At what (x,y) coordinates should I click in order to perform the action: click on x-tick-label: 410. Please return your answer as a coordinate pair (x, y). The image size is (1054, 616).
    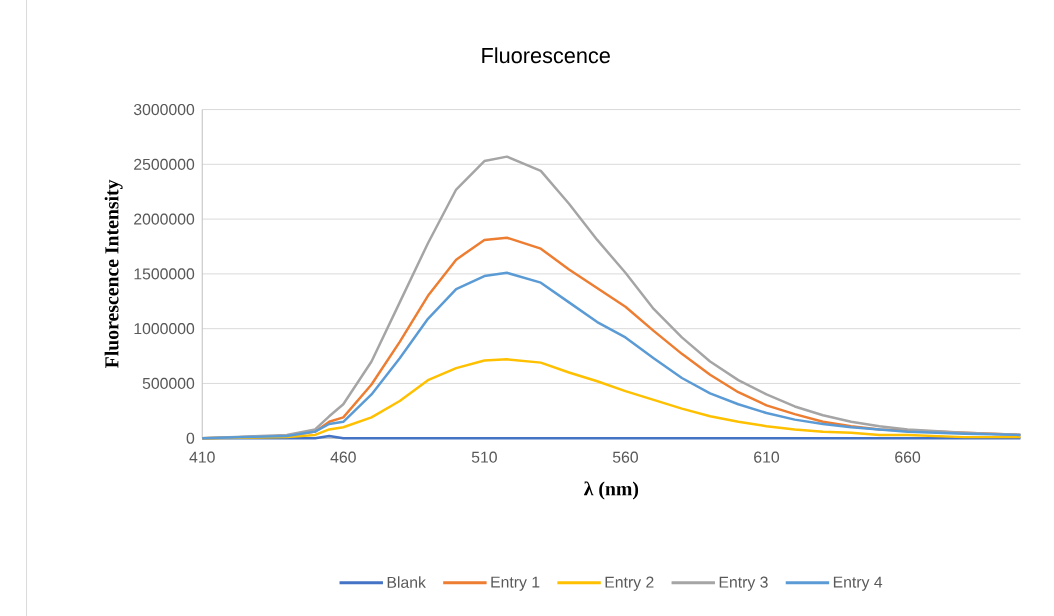
    Looking at the image, I should click on (202, 457).